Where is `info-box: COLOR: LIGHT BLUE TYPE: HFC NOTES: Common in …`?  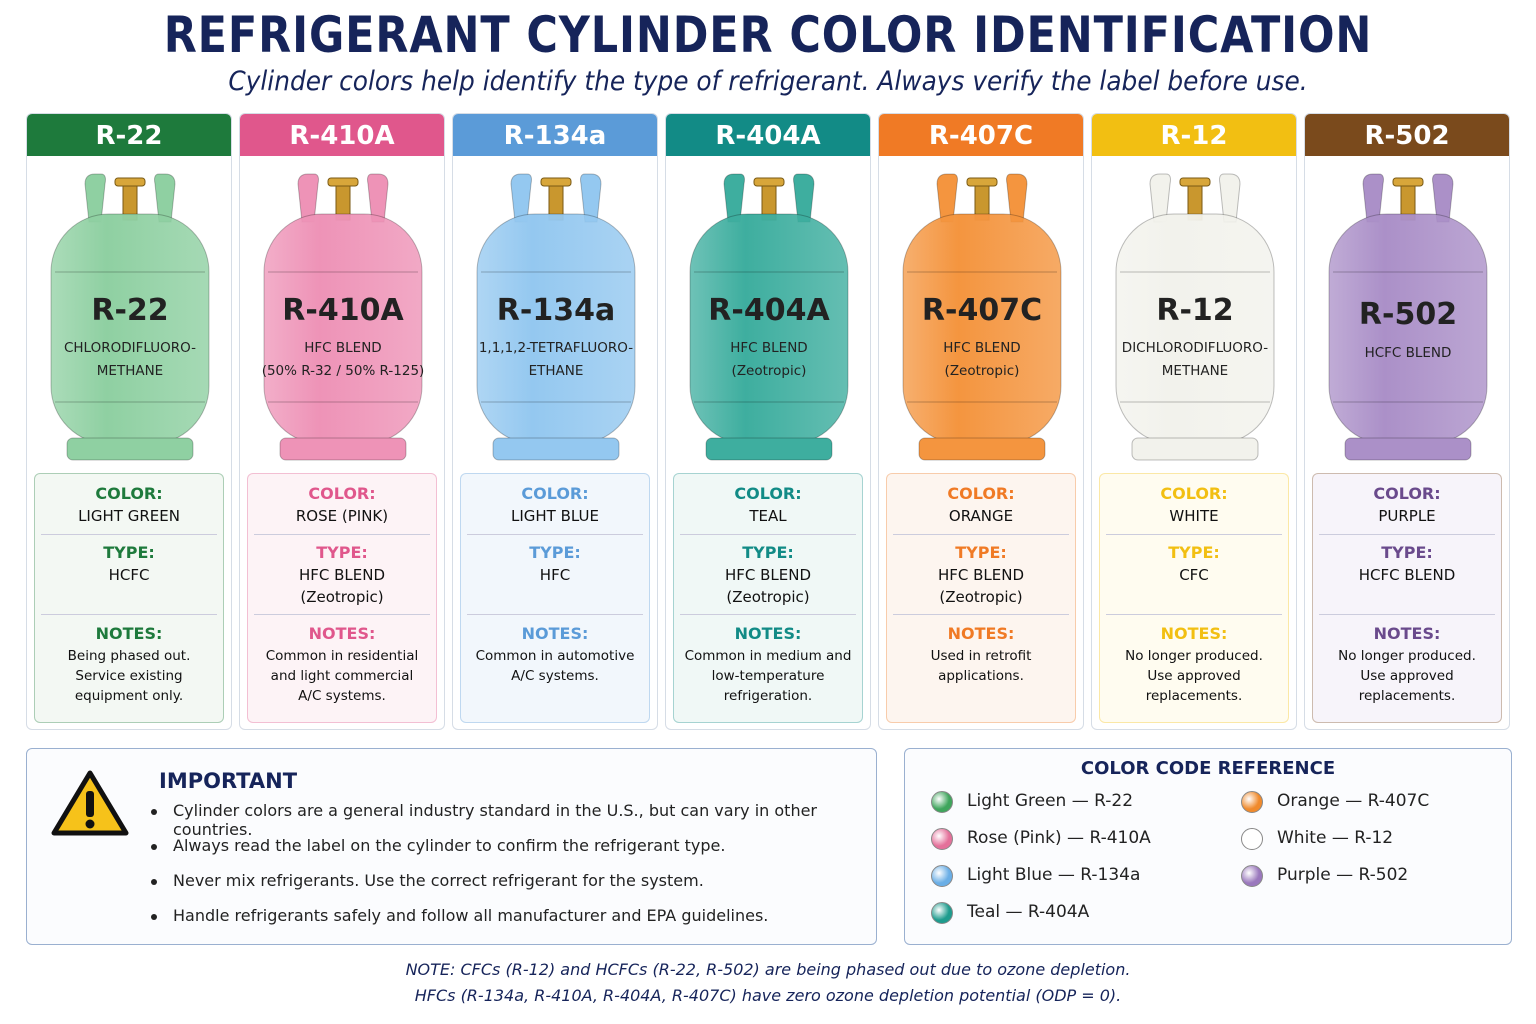 info-box: COLOR: LIGHT BLUE TYPE: HFC NOTES: Common in … is located at coordinates (555, 598).